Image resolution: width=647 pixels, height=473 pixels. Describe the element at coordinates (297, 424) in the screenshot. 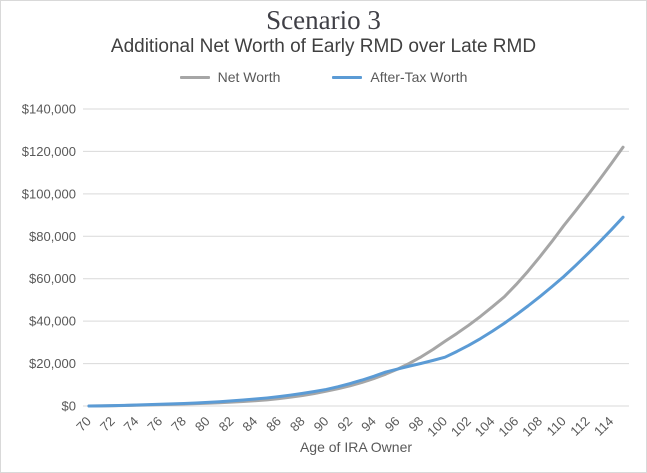

I see `x-tick-label: 88` at that location.